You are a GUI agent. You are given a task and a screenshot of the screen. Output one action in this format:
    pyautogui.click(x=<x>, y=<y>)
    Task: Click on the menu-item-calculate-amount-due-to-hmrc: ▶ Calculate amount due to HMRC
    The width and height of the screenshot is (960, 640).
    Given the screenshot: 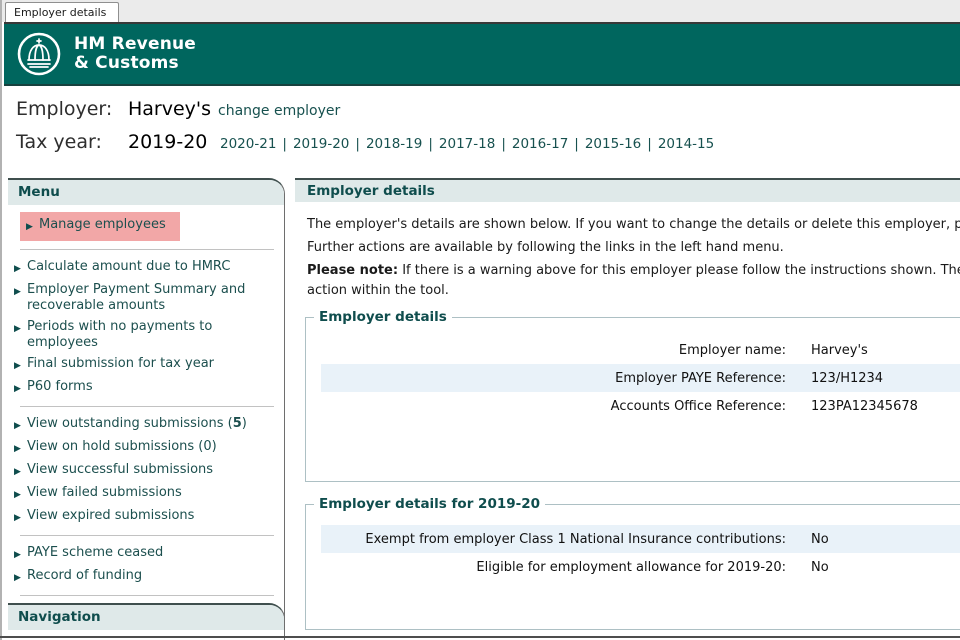 What is the action you would take?
    pyautogui.click(x=145, y=268)
    